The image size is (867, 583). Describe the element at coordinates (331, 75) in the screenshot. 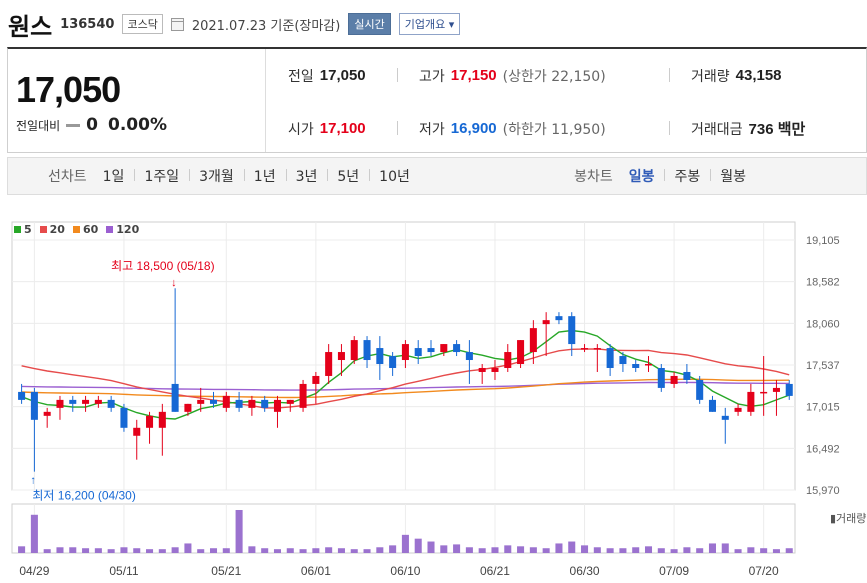

I see `prev-close-cell: 전일 17,050` at that location.